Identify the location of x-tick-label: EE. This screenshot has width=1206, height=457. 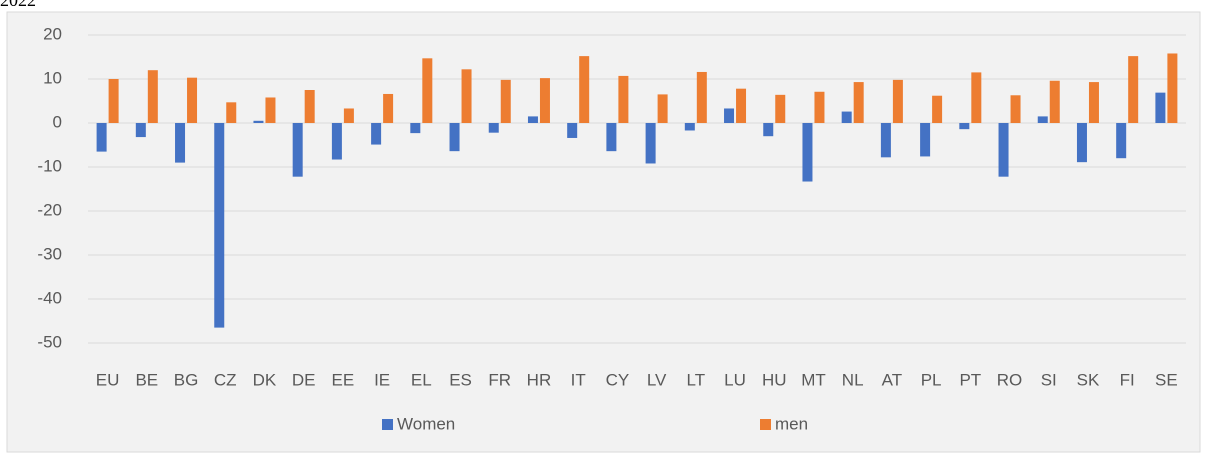
(343, 379).